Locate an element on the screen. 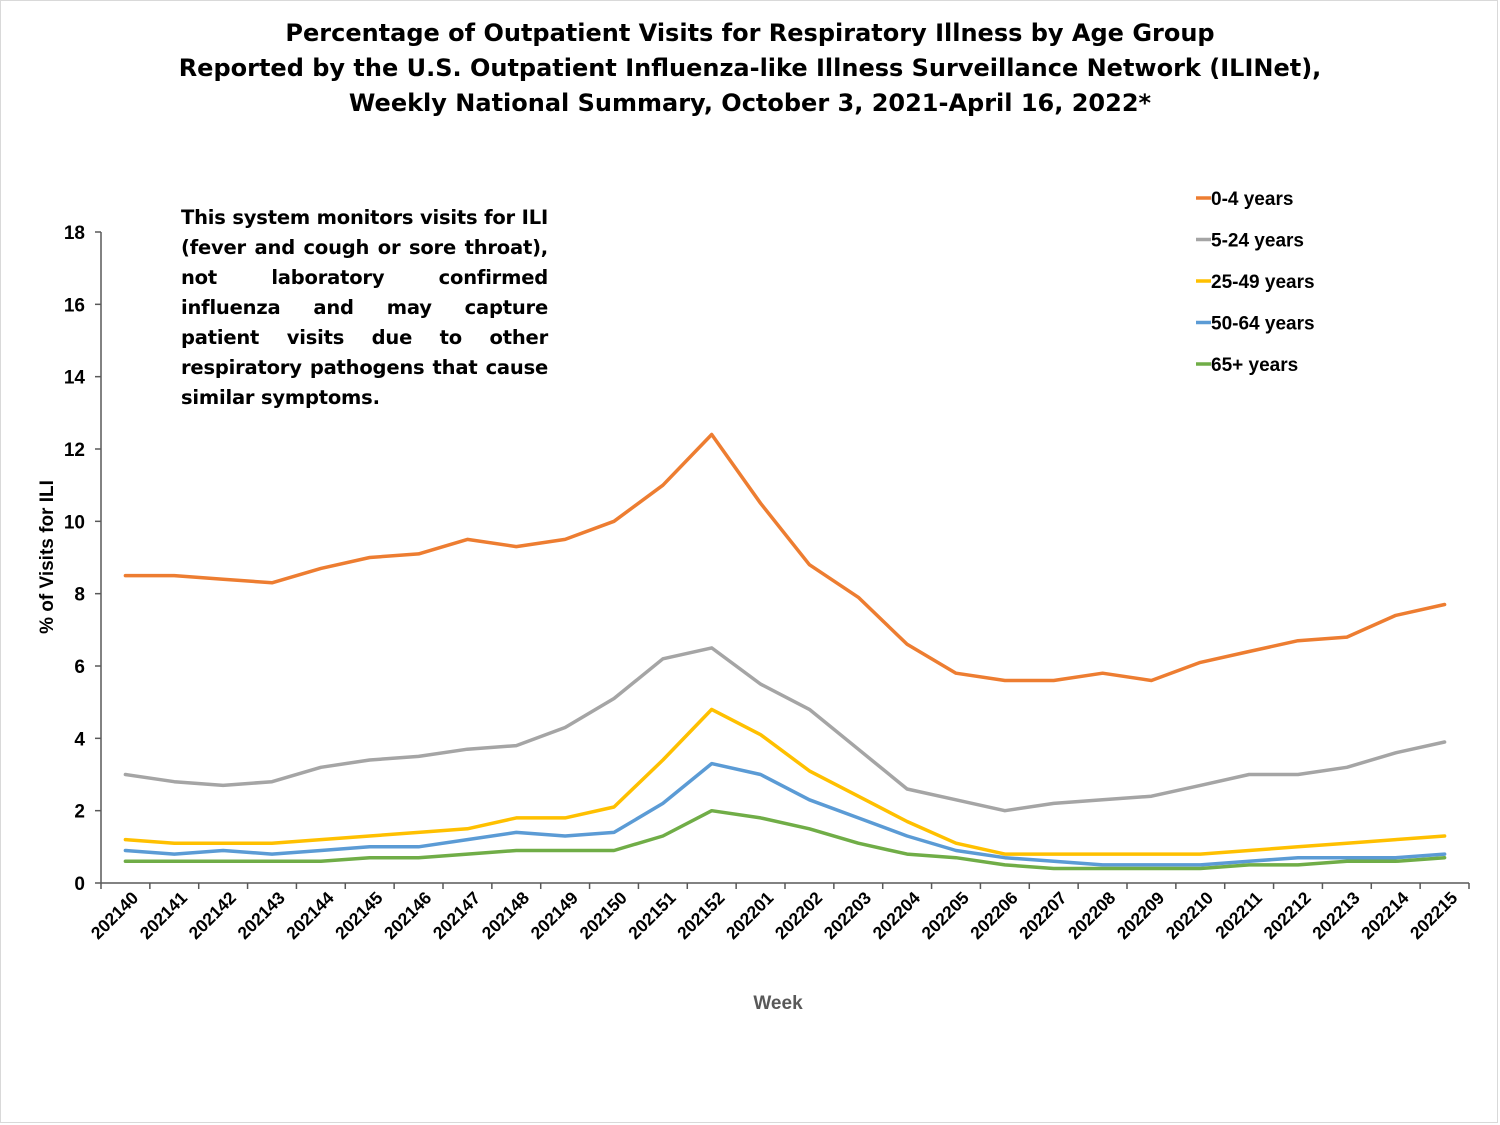 This screenshot has width=1500, height=1125. legend-label: 50-64 years is located at coordinates (1263, 324).